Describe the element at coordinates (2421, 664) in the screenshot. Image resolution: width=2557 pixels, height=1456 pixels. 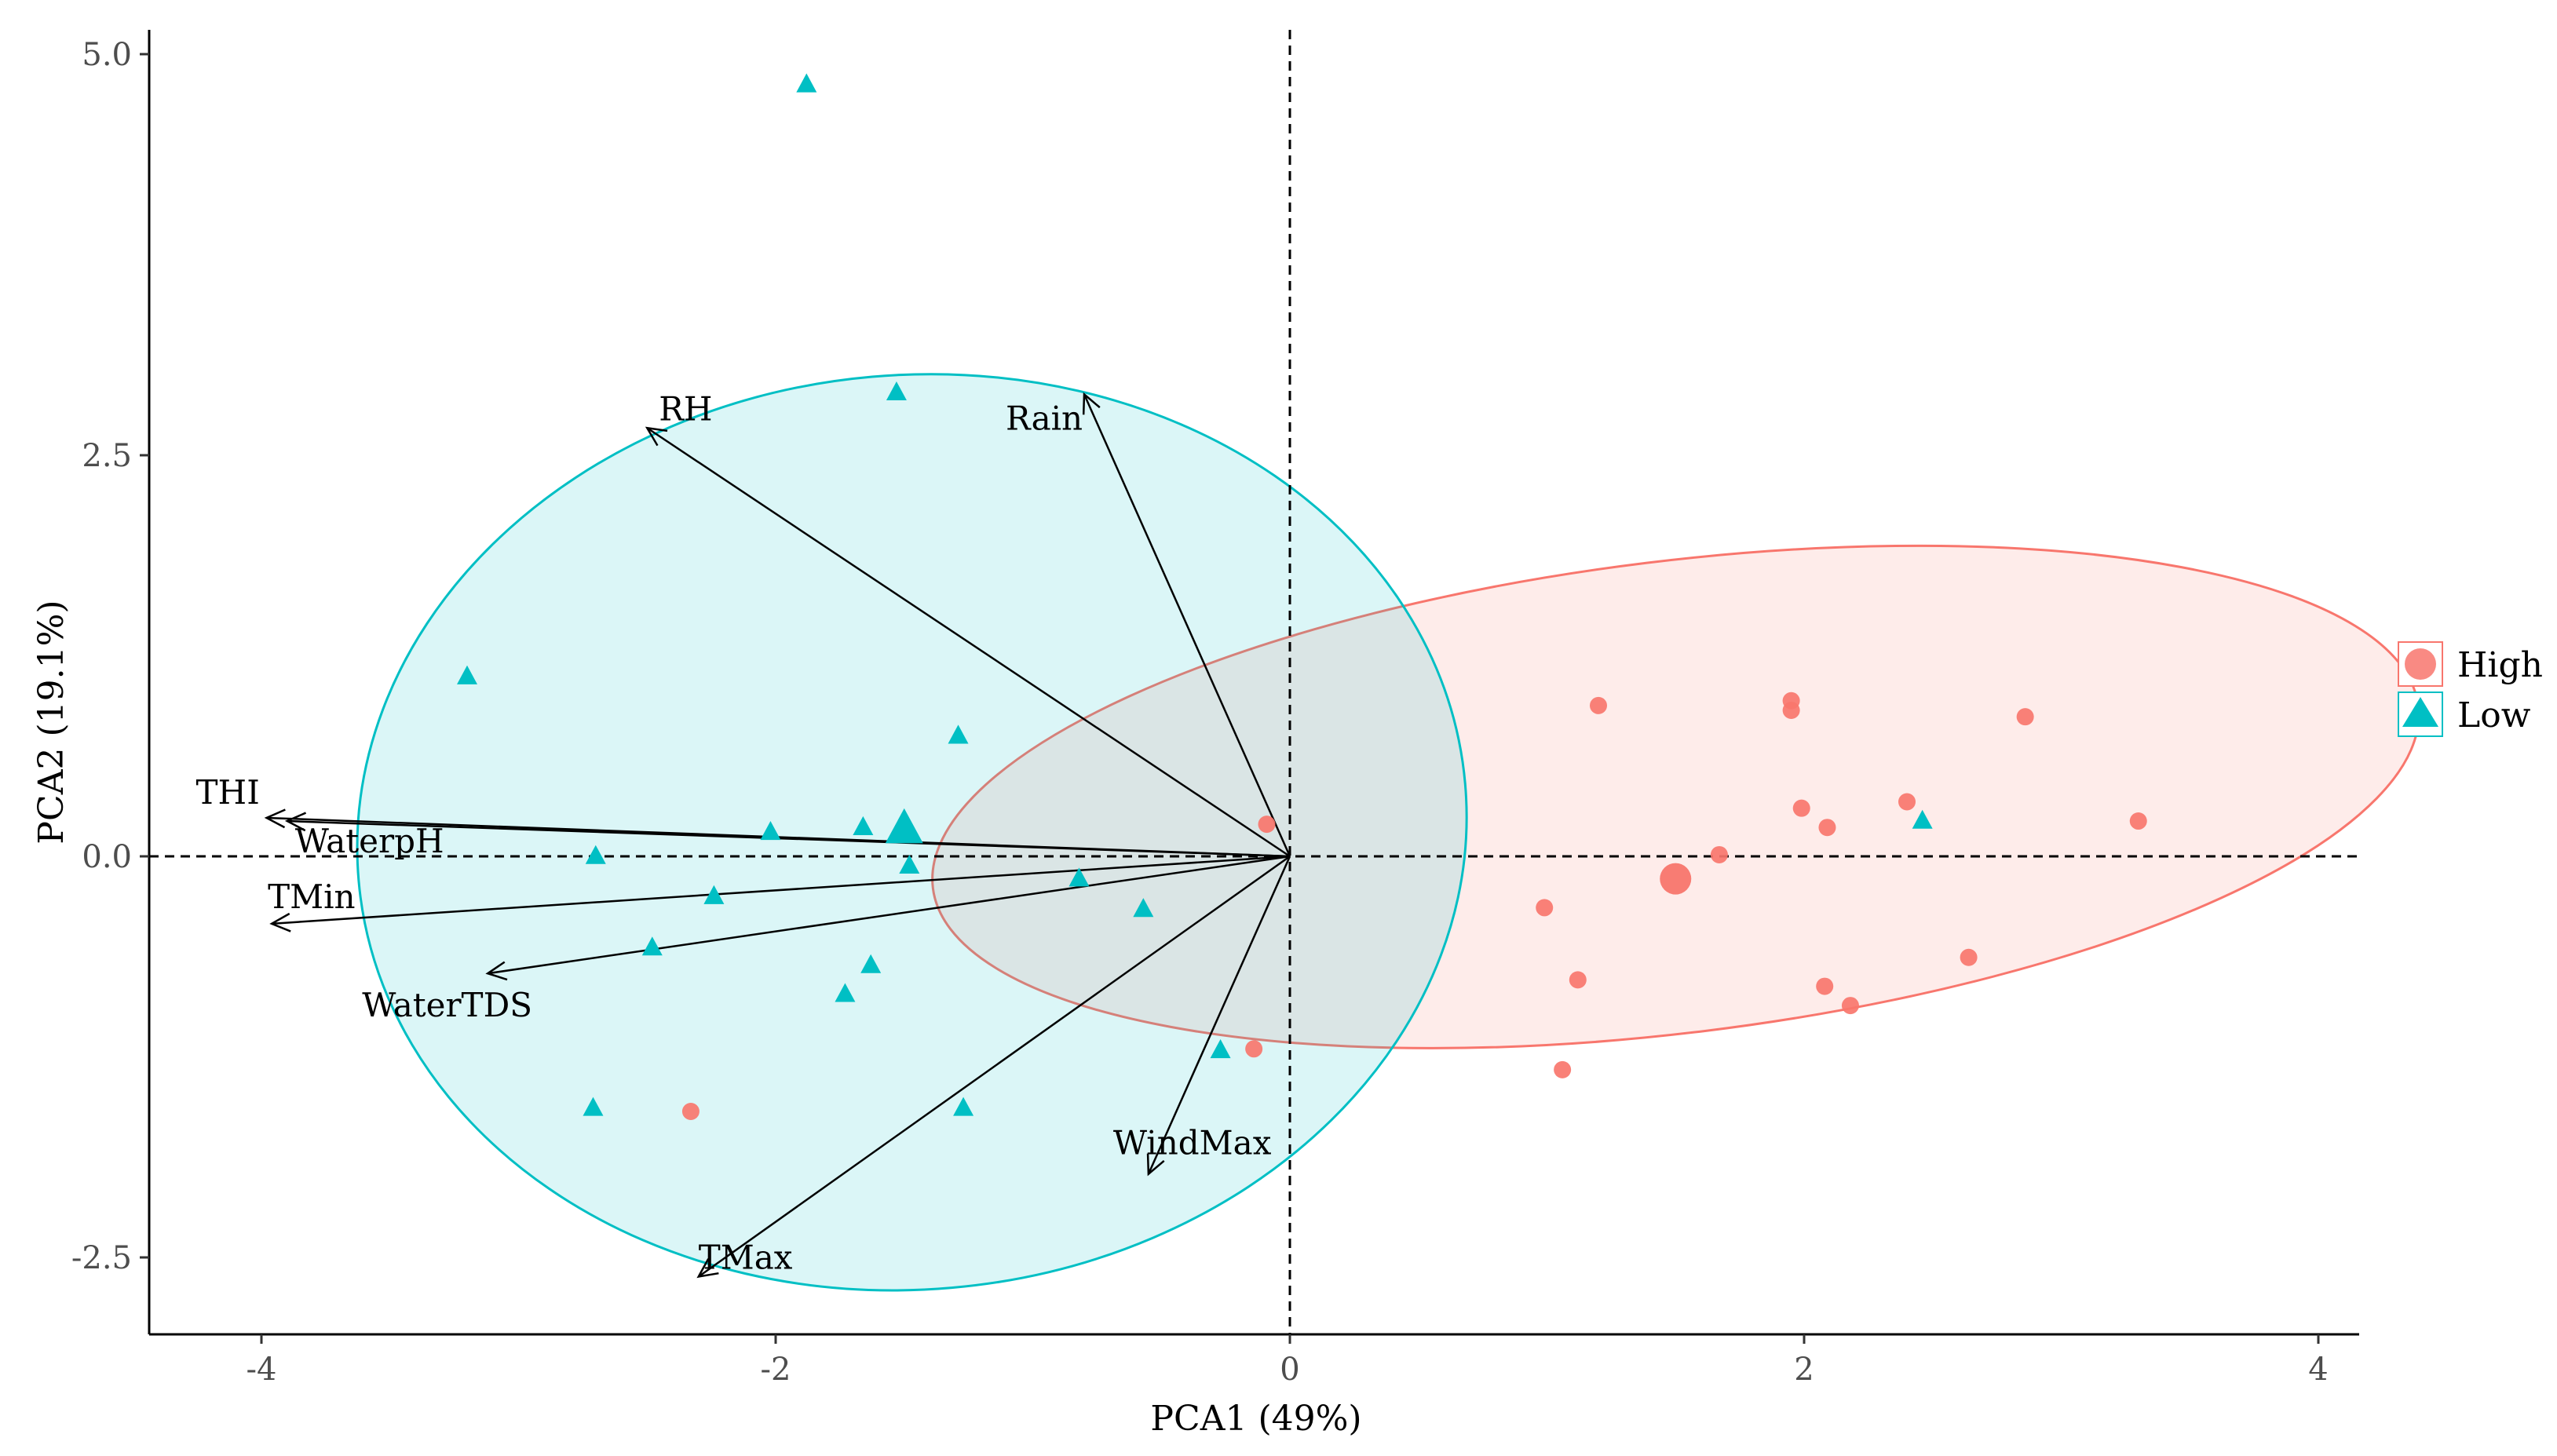
I see `legend-swatch-high` at that location.